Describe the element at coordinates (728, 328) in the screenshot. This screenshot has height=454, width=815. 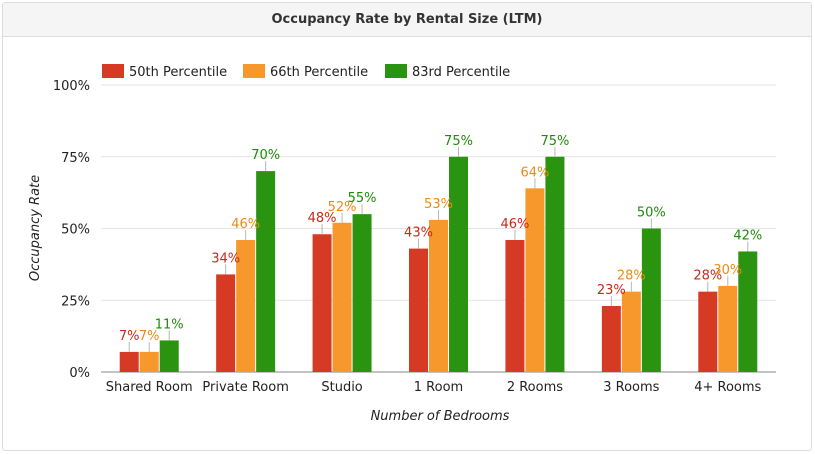
I see `bar-66th-percentile-4-rooms` at that location.